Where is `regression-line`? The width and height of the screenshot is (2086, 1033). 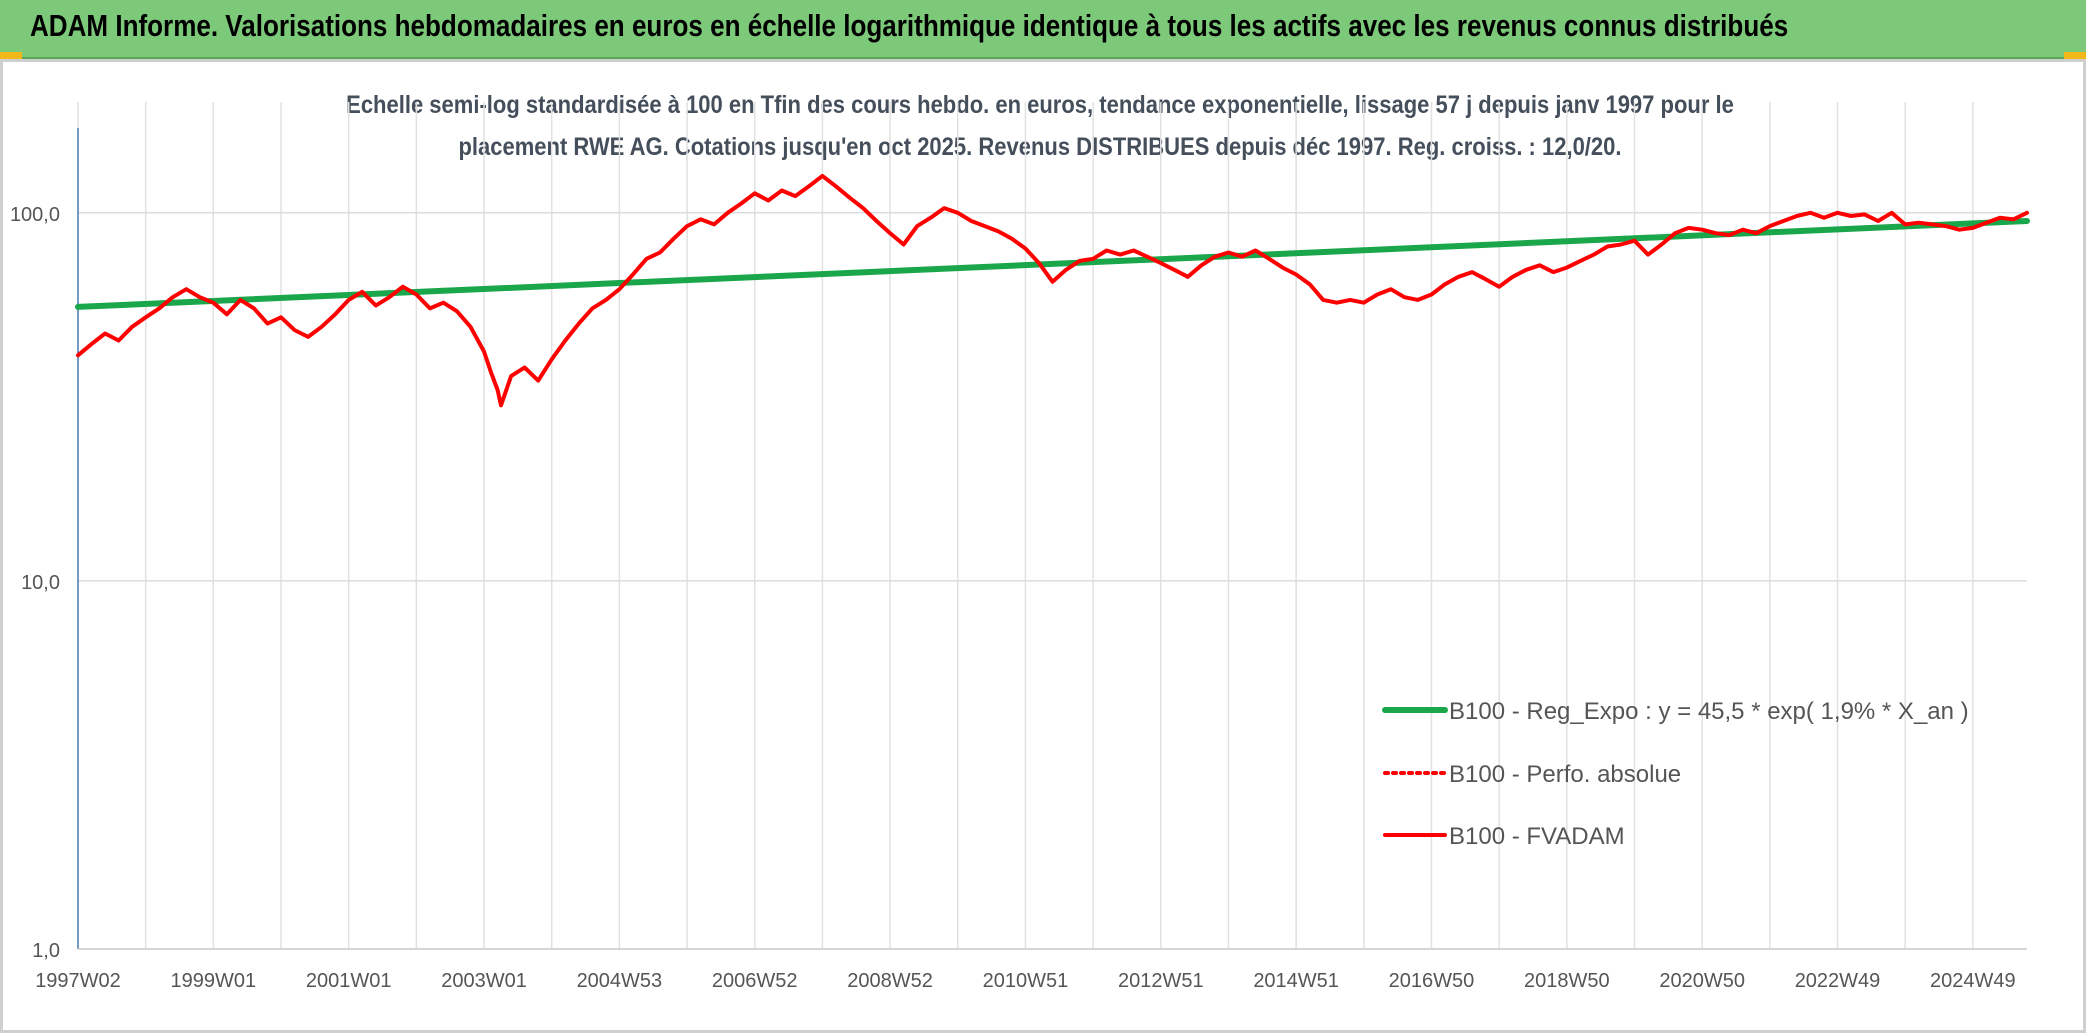
regression-line is located at coordinates (1052, 264).